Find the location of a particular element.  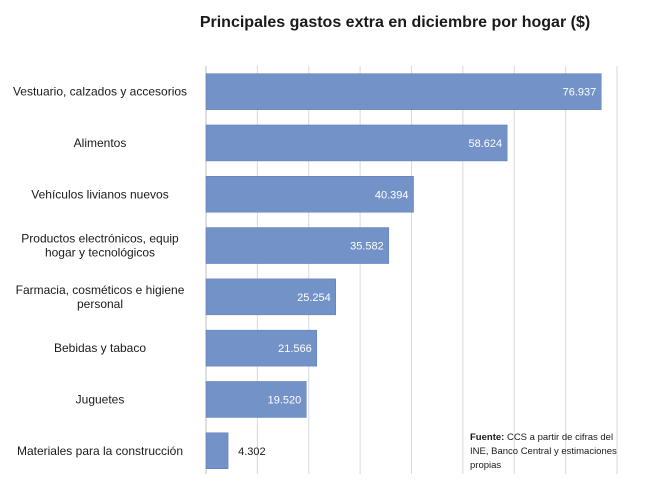

data-label: 35.582 is located at coordinates (367, 247).